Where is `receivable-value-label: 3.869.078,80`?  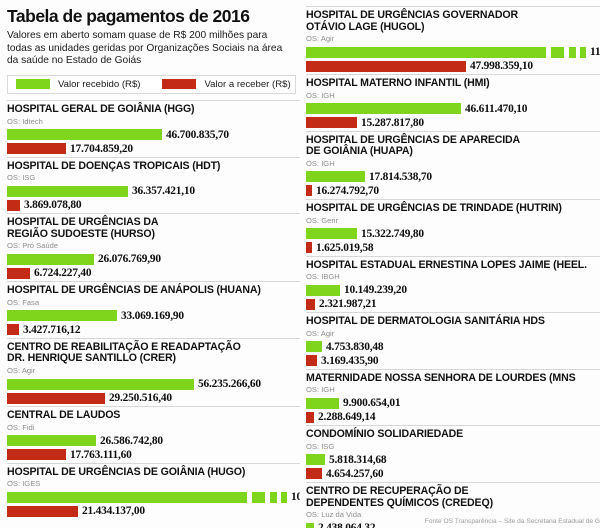 receivable-value-label: 3.869.078,80 is located at coordinates (53, 205).